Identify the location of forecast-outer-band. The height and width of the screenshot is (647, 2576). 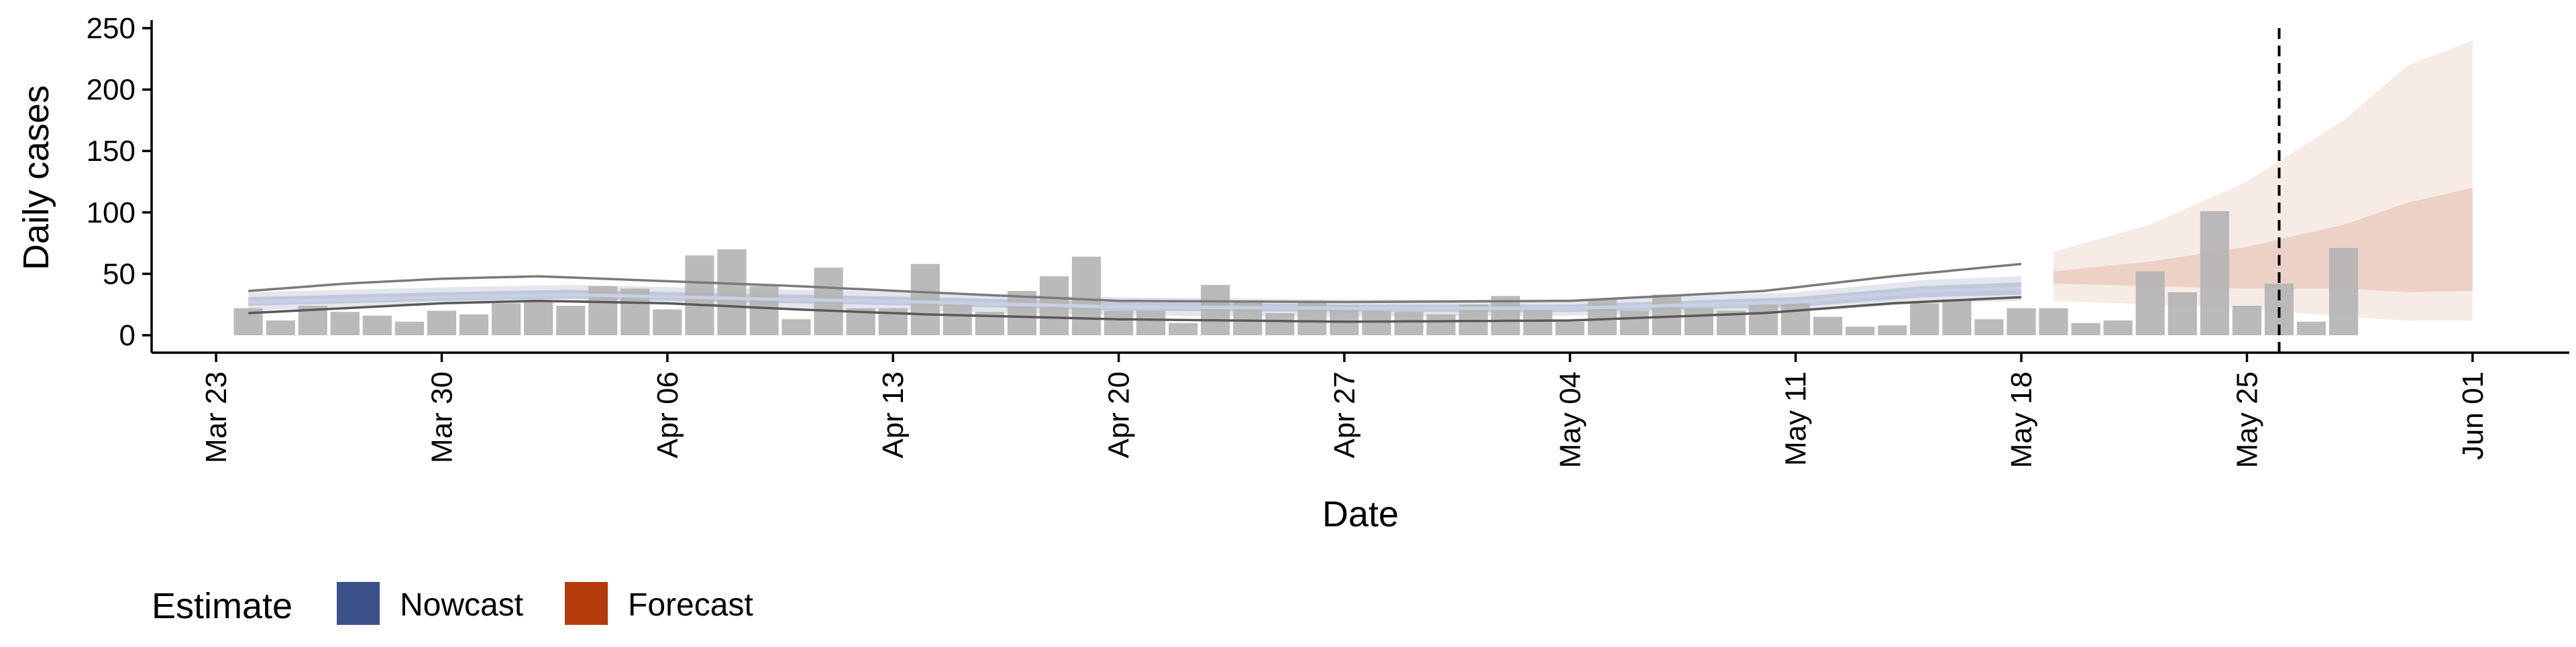
(2263, 180).